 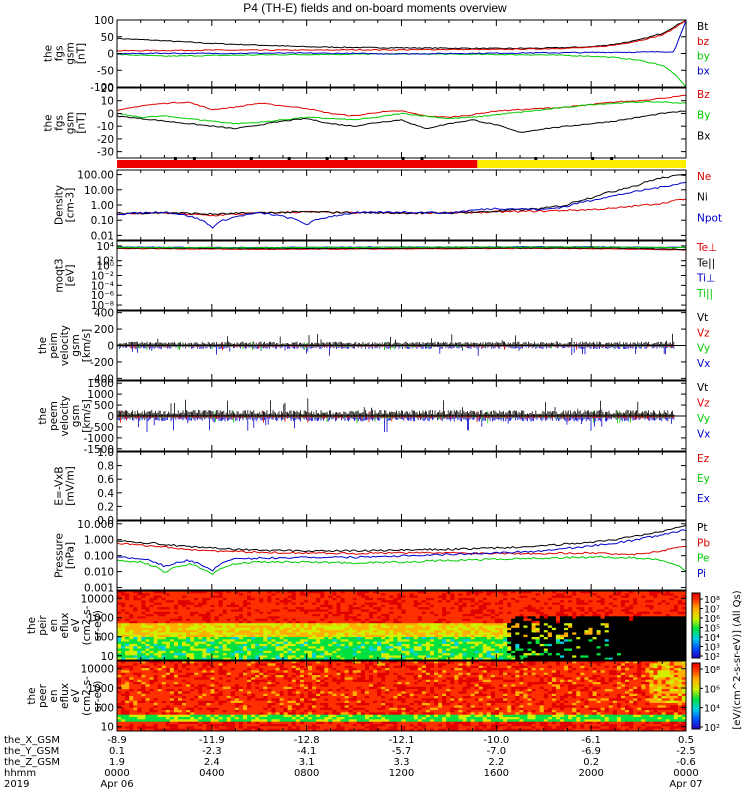 I want to click on density-ytick-label: 10.00, so click(x=99, y=191).